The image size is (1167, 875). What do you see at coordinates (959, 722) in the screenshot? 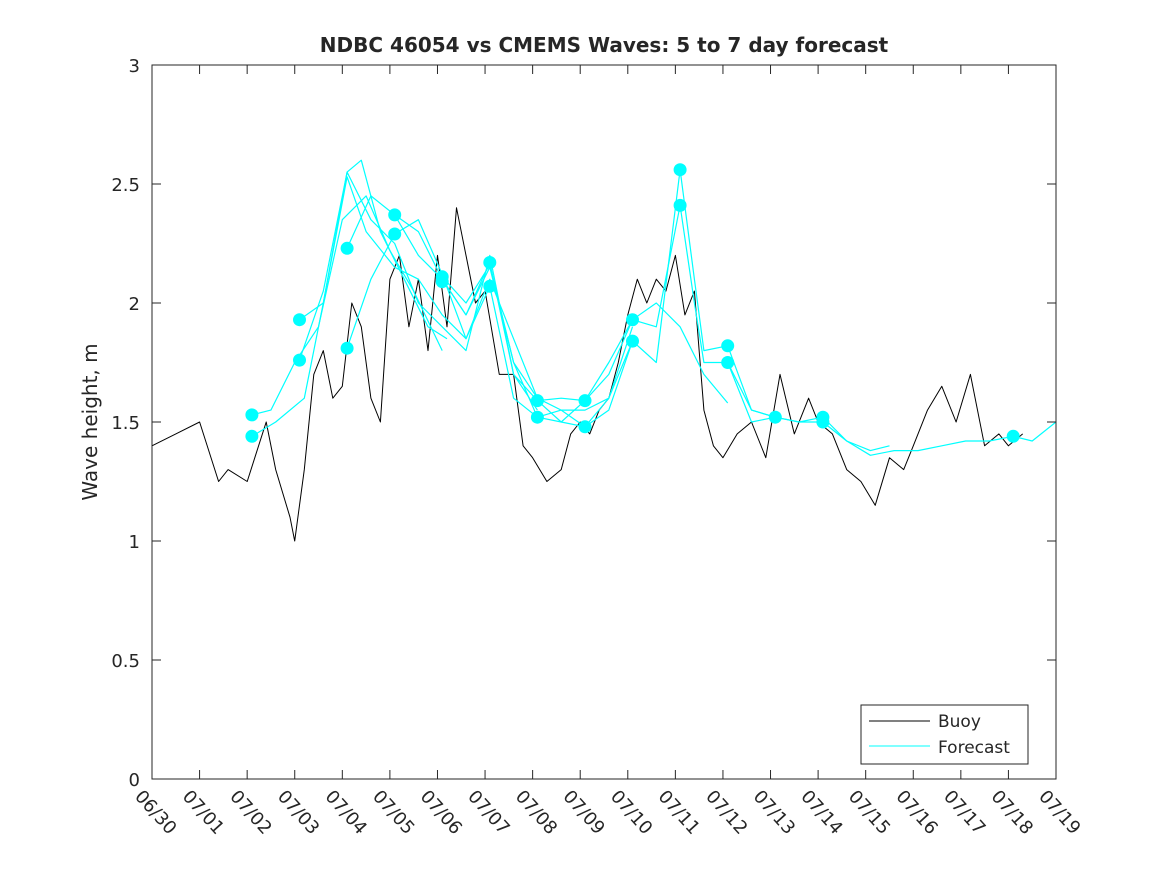
I see `legend-buoy-label: Buoy` at bounding box center [959, 722].